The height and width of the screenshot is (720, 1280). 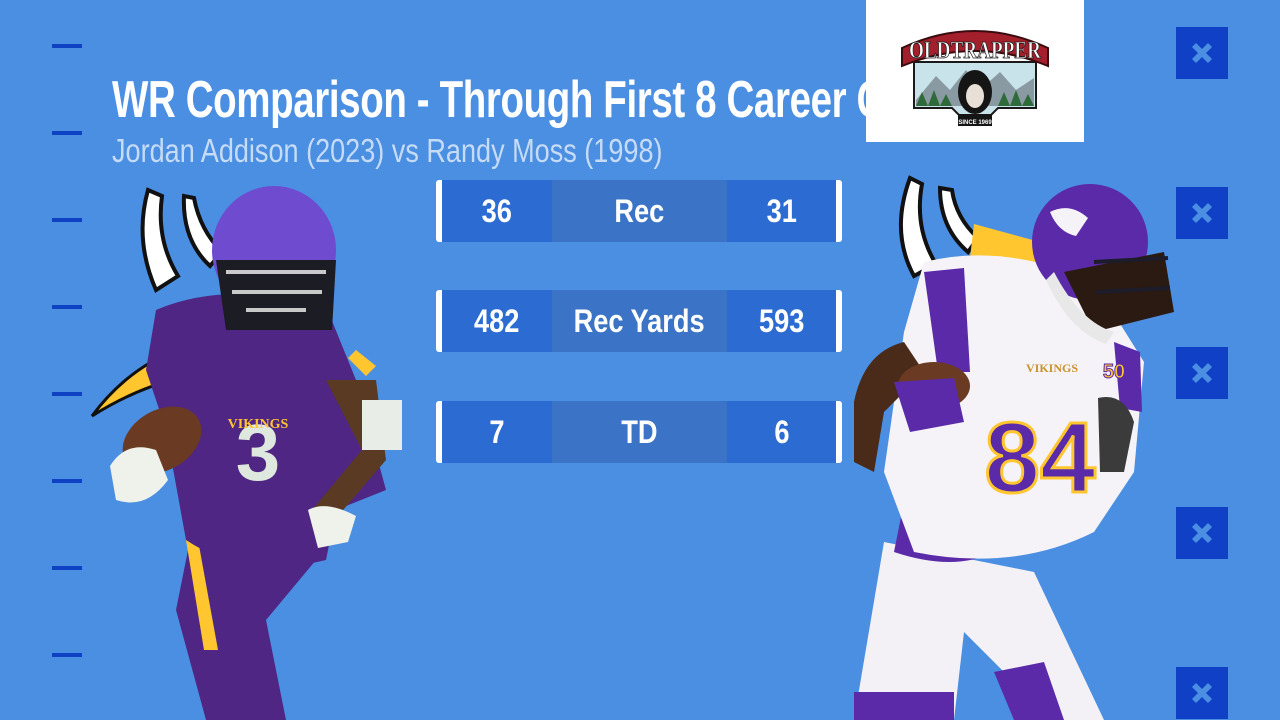 I want to click on stat-label: Rec, so click(x=639, y=211).